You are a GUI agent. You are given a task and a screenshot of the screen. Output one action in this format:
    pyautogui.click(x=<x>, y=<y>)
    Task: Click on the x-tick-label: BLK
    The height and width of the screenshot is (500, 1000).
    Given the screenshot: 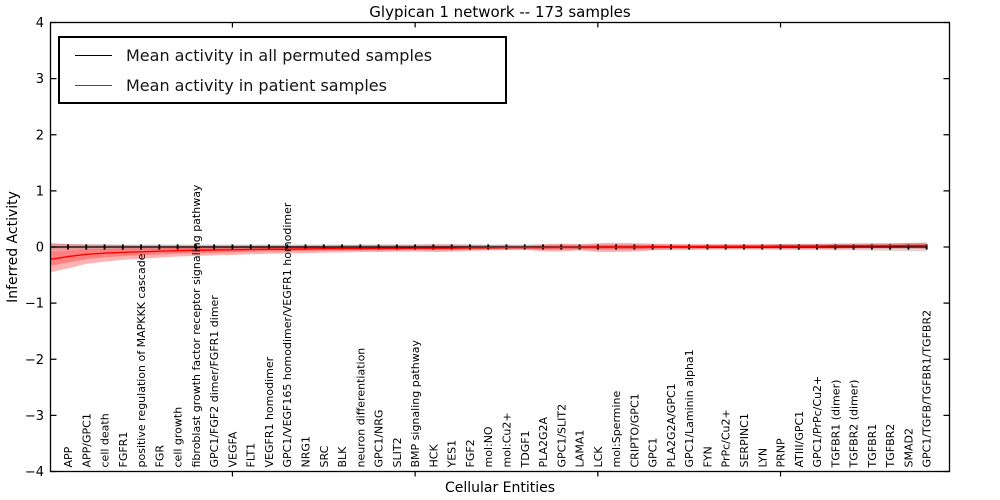 What is the action you would take?
    pyautogui.click(x=342, y=457)
    